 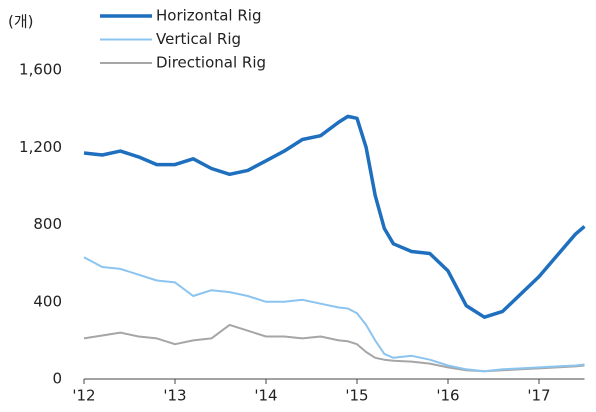 I want to click on y-tick-label: 400, so click(x=47, y=301).